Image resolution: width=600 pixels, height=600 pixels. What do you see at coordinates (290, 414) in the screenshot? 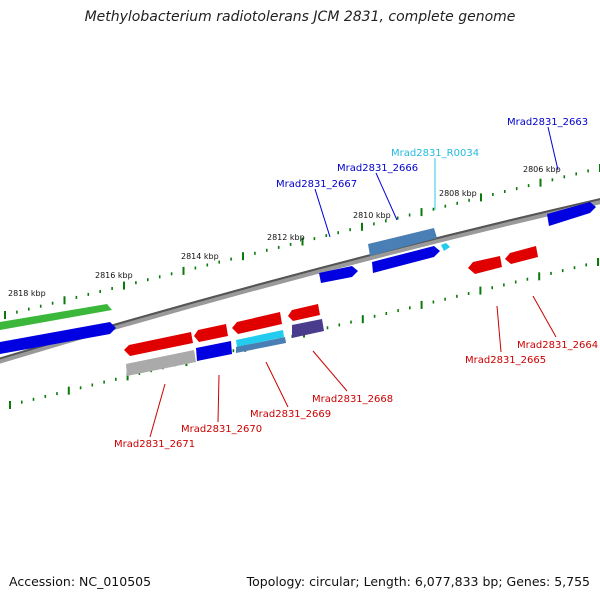
I see `gene-label-mrad2831-2669: Mrad2831_2669` at bounding box center [290, 414].